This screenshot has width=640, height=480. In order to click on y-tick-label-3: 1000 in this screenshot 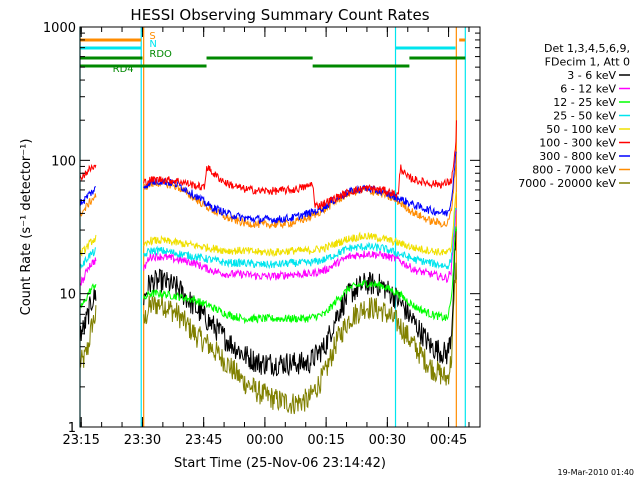, I will do `click(59, 28)`.